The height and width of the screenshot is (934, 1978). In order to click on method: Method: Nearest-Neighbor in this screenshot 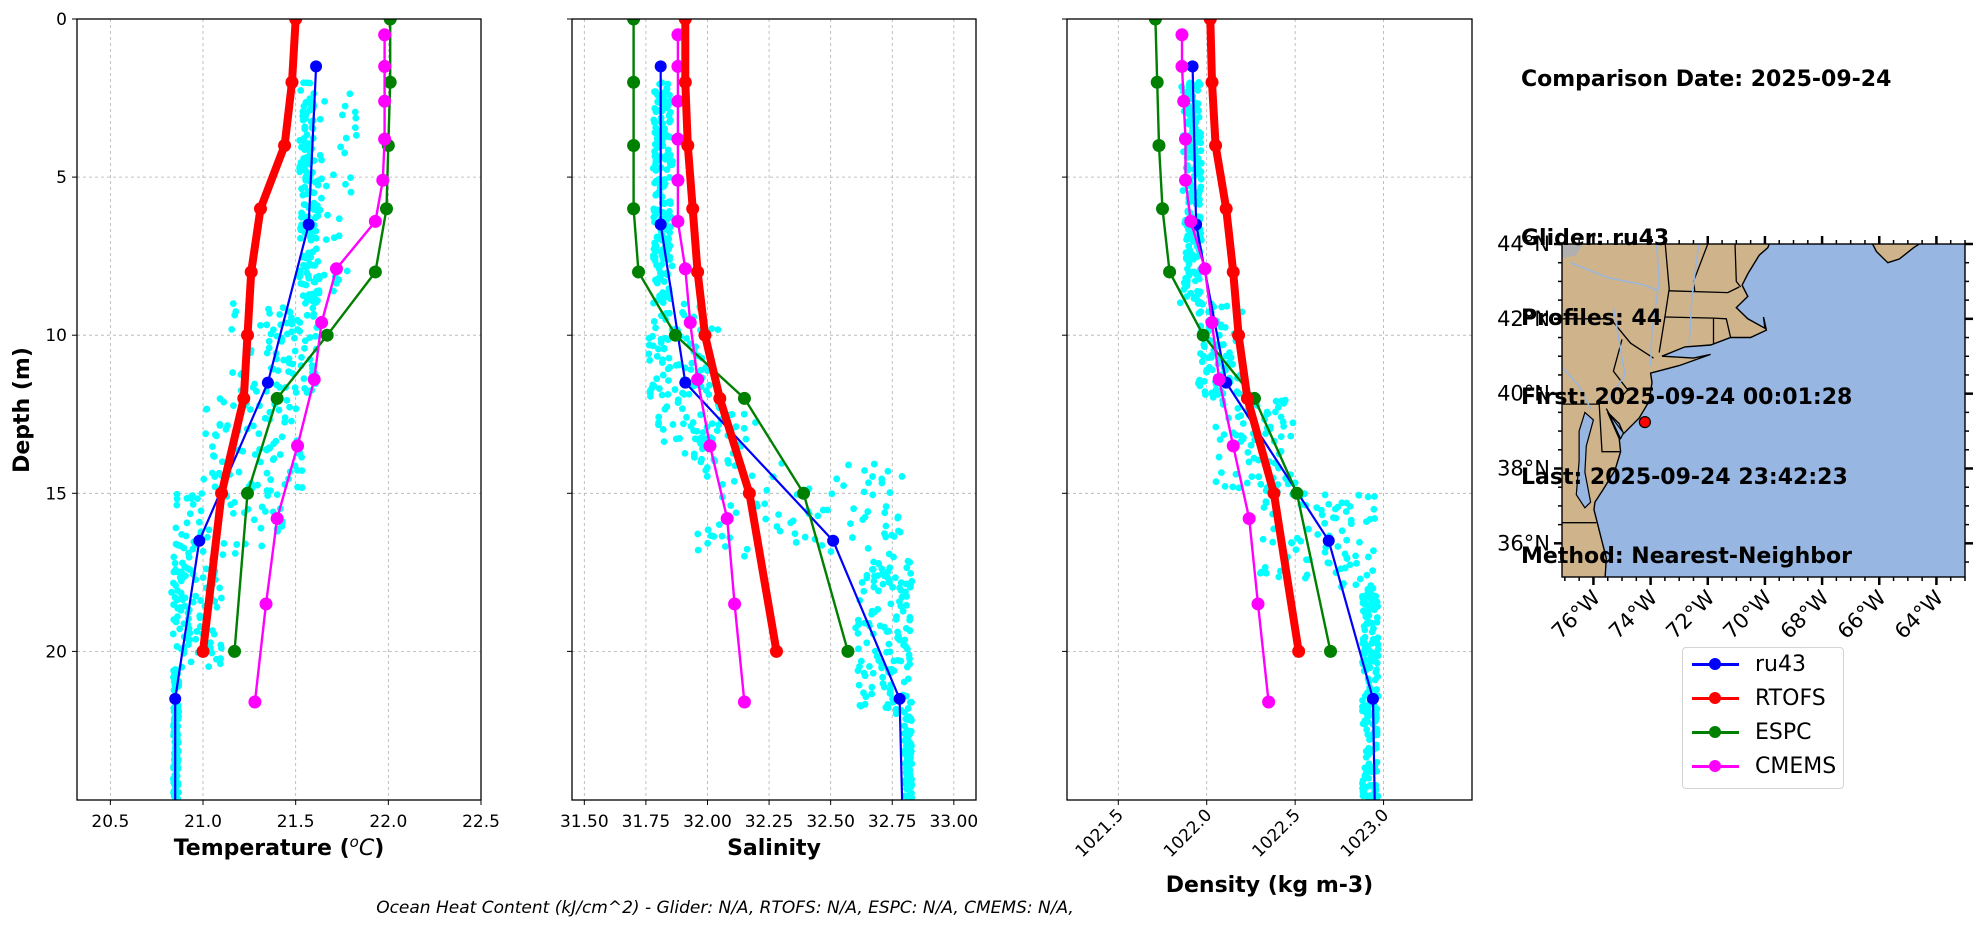, I will do `click(1686, 556)`.